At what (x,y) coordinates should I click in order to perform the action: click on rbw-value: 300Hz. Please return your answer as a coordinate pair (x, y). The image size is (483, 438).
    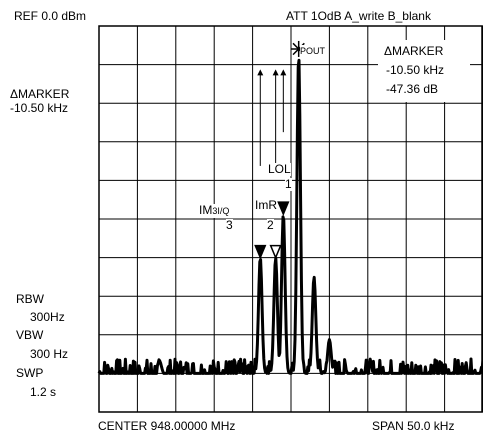
    Looking at the image, I should click on (47, 317).